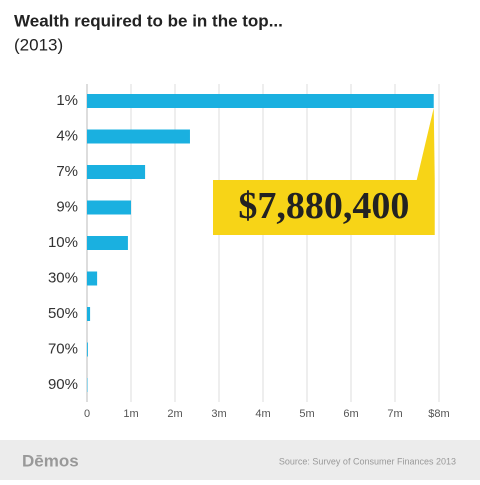 This screenshot has height=485, width=480. What do you see at coordinates (426, 144) in the screenshot?
I see `callout-pointer` at bounding box center [426, 144].